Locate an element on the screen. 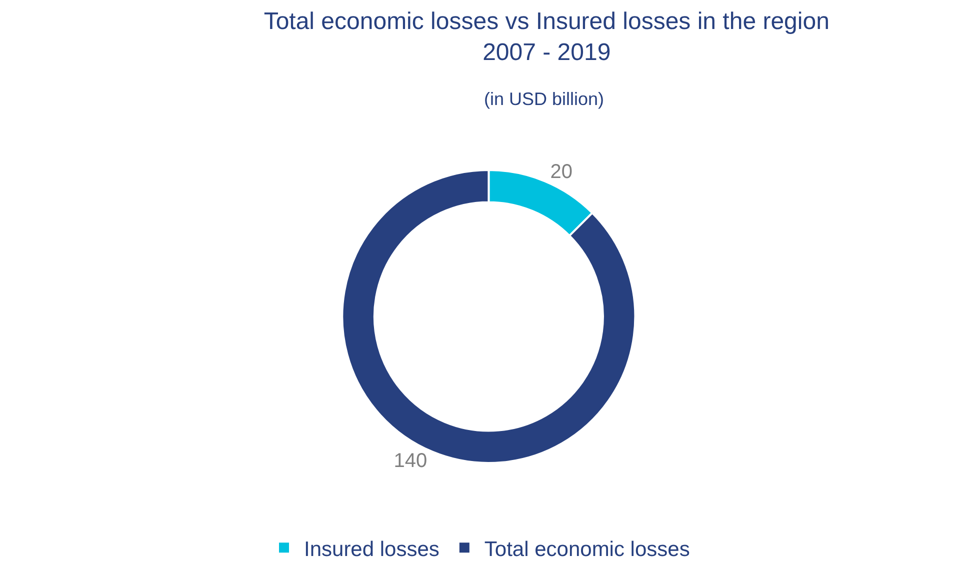  chart-title: Total economic losses vs Insured losses in the region 2007 - 2019 is located at coordinates (547, 37).